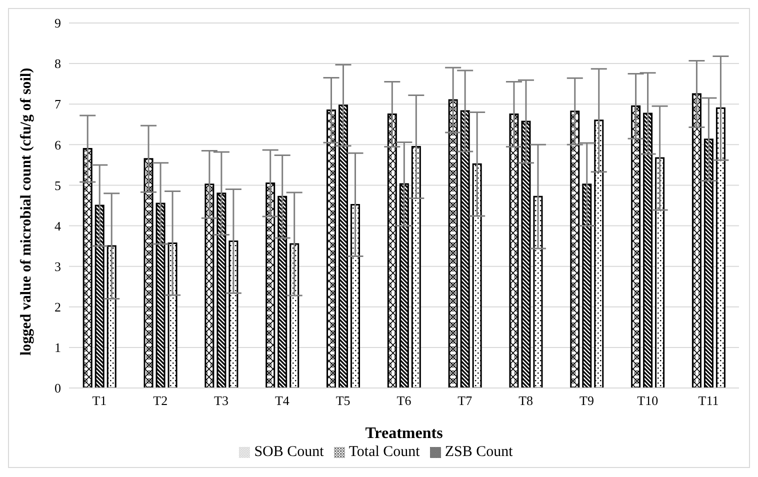 This screenshot has width=758, height=477. Describe the element at coordinates (57, 307) in the screenshot. I see `y-tick-label: 2` at that location.